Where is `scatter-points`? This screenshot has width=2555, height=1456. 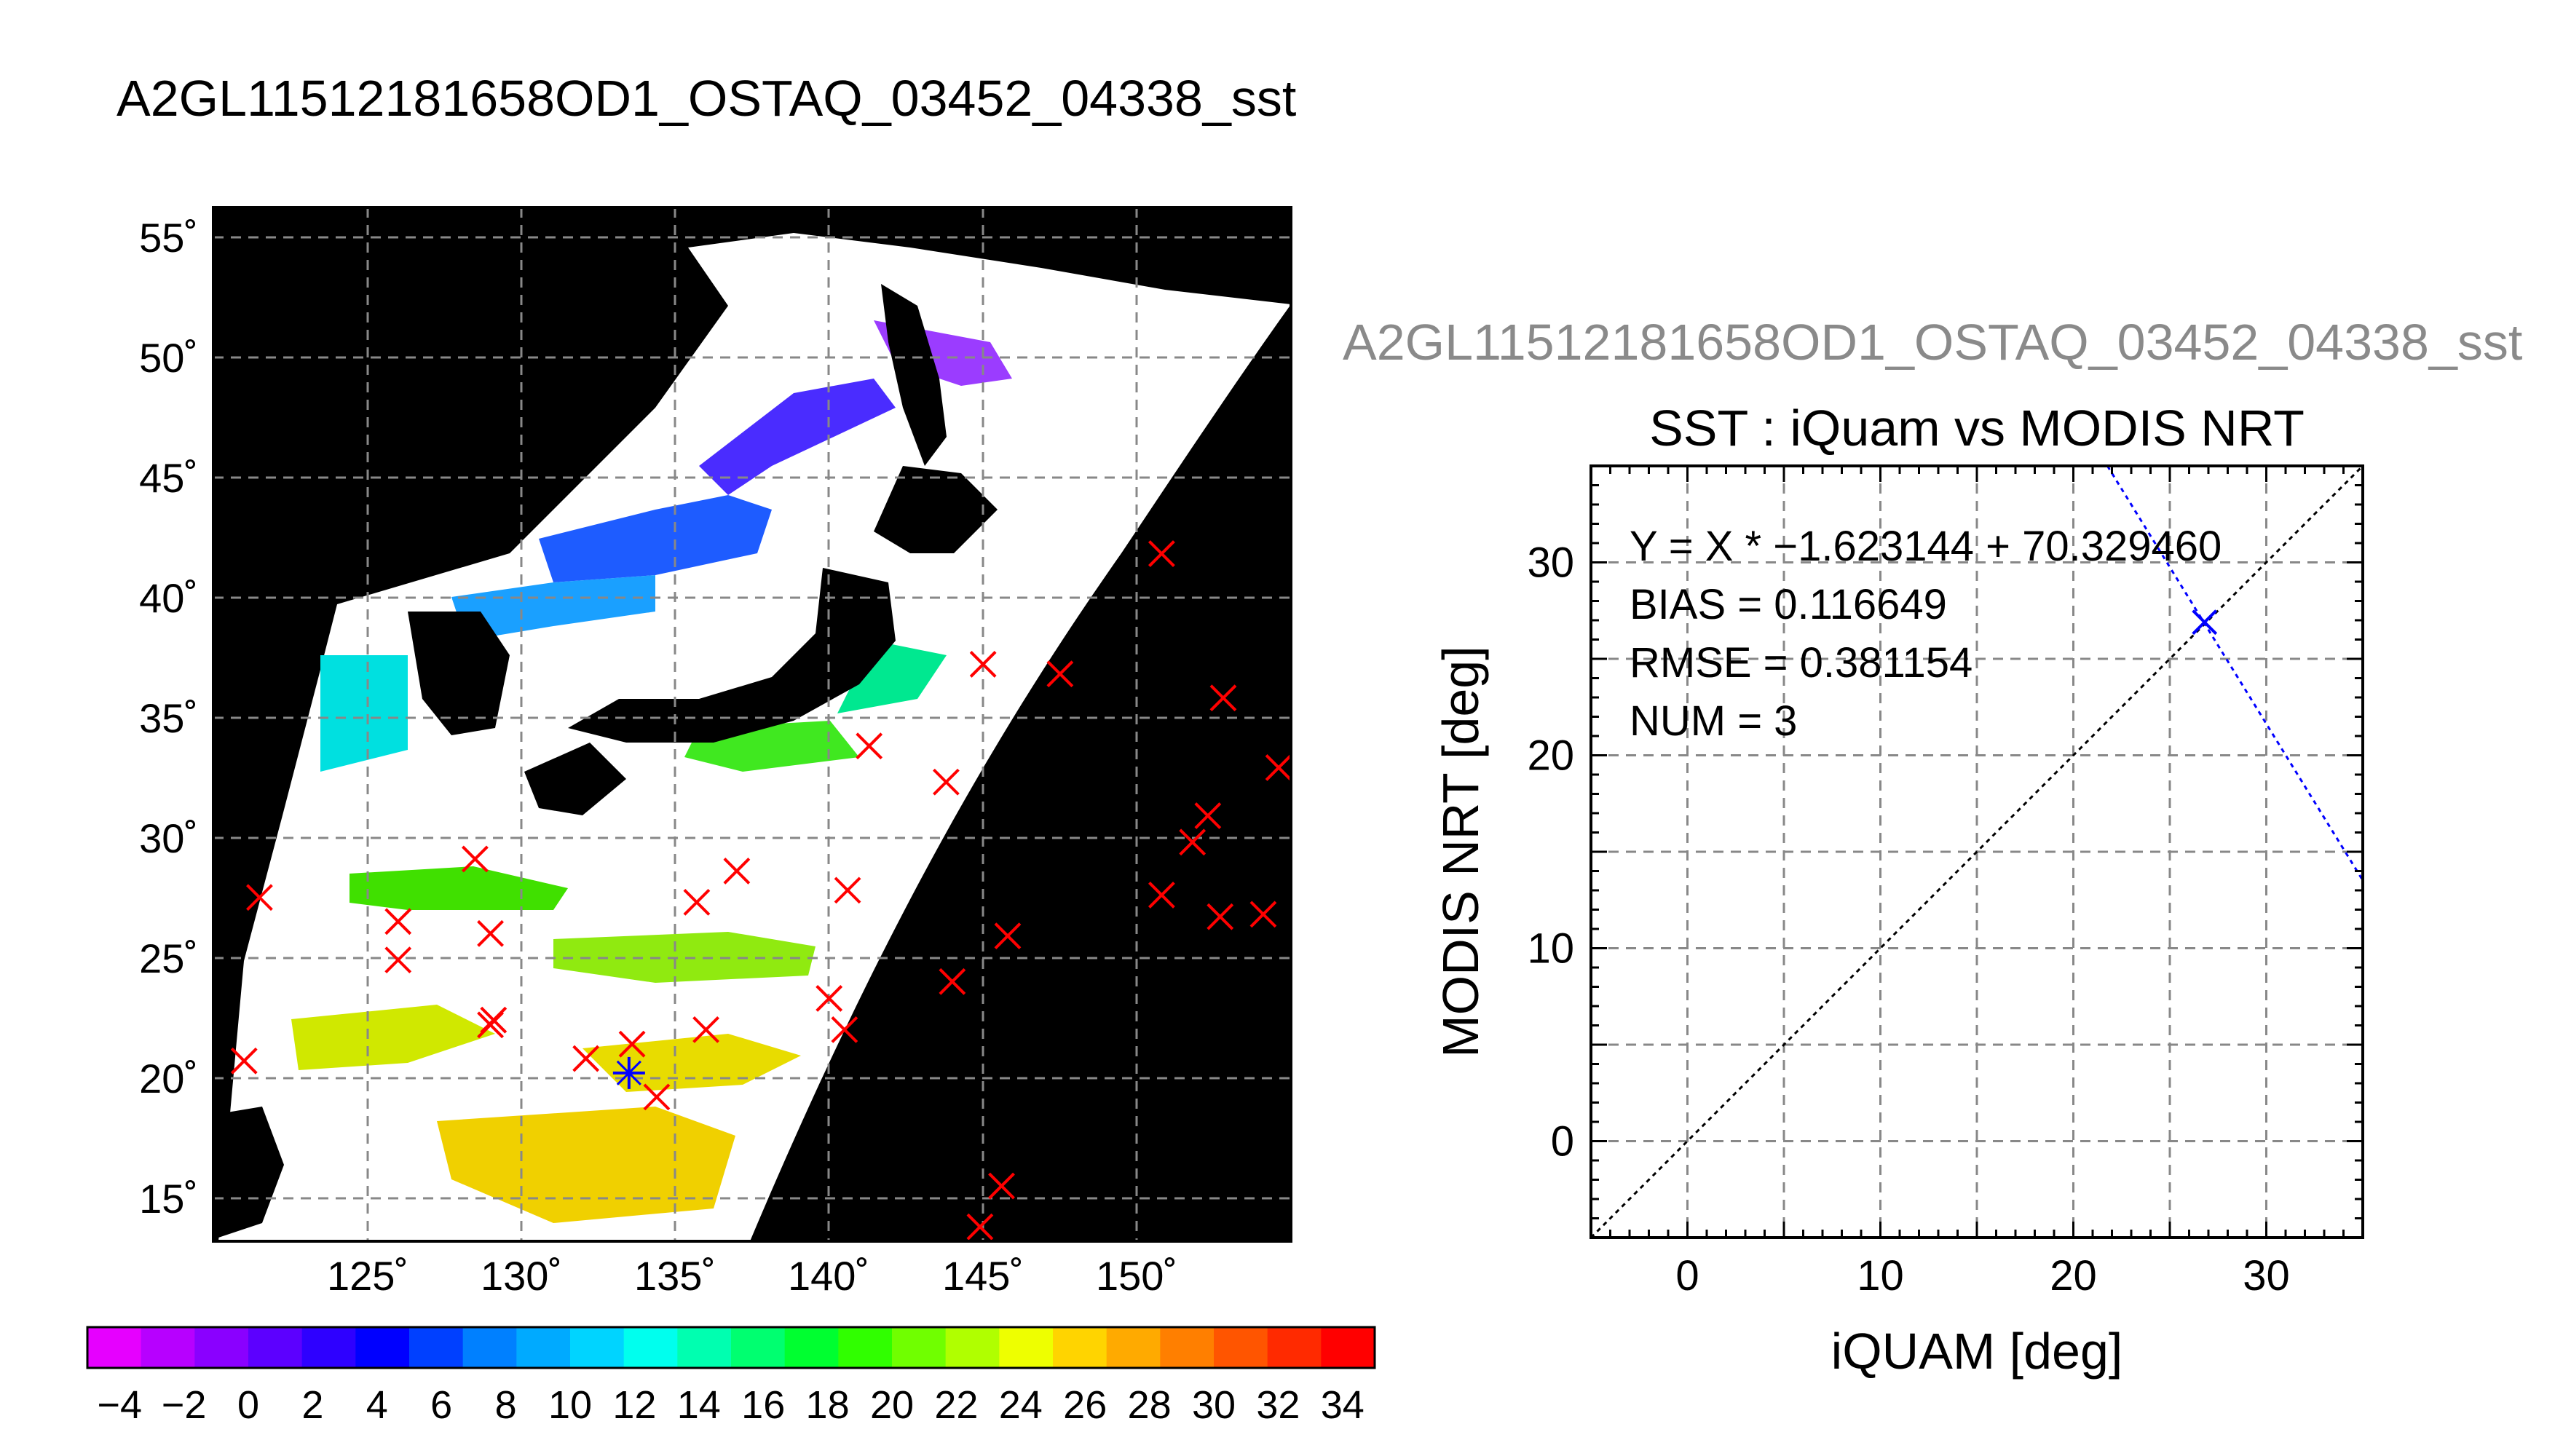
scatter-points is located at coordinates (2205, 622).